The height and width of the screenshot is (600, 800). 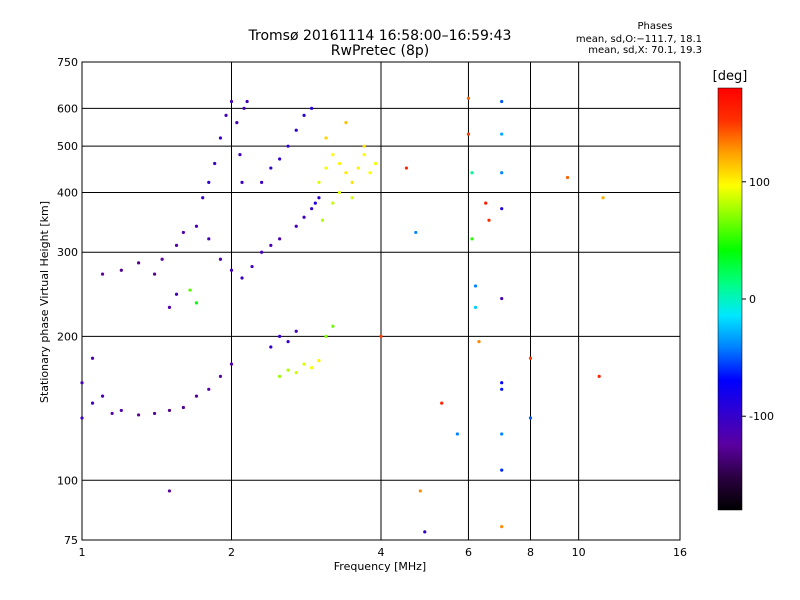 I want to click on colorbar-tick-label: 0, so click(x=752, y=299).